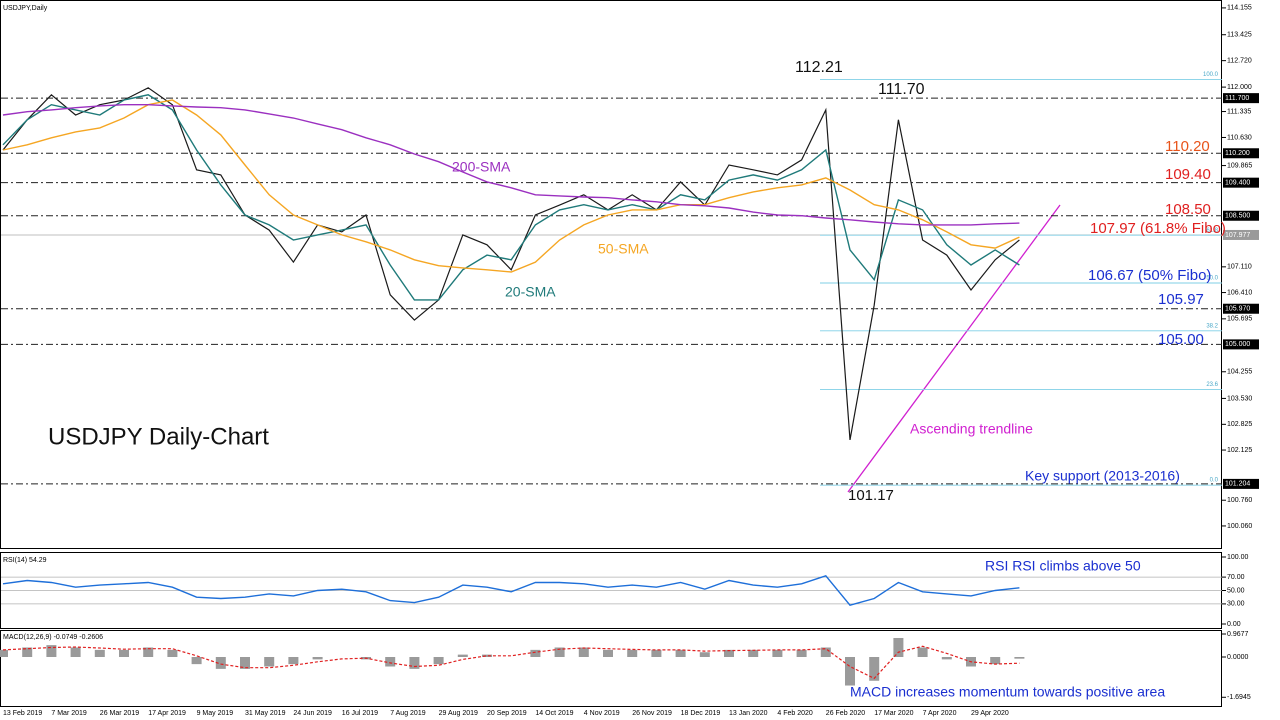  Describe the element at coordinates (265, 713) in the screenshot. I see `x-tick-label: 31 May 2019` at that location.